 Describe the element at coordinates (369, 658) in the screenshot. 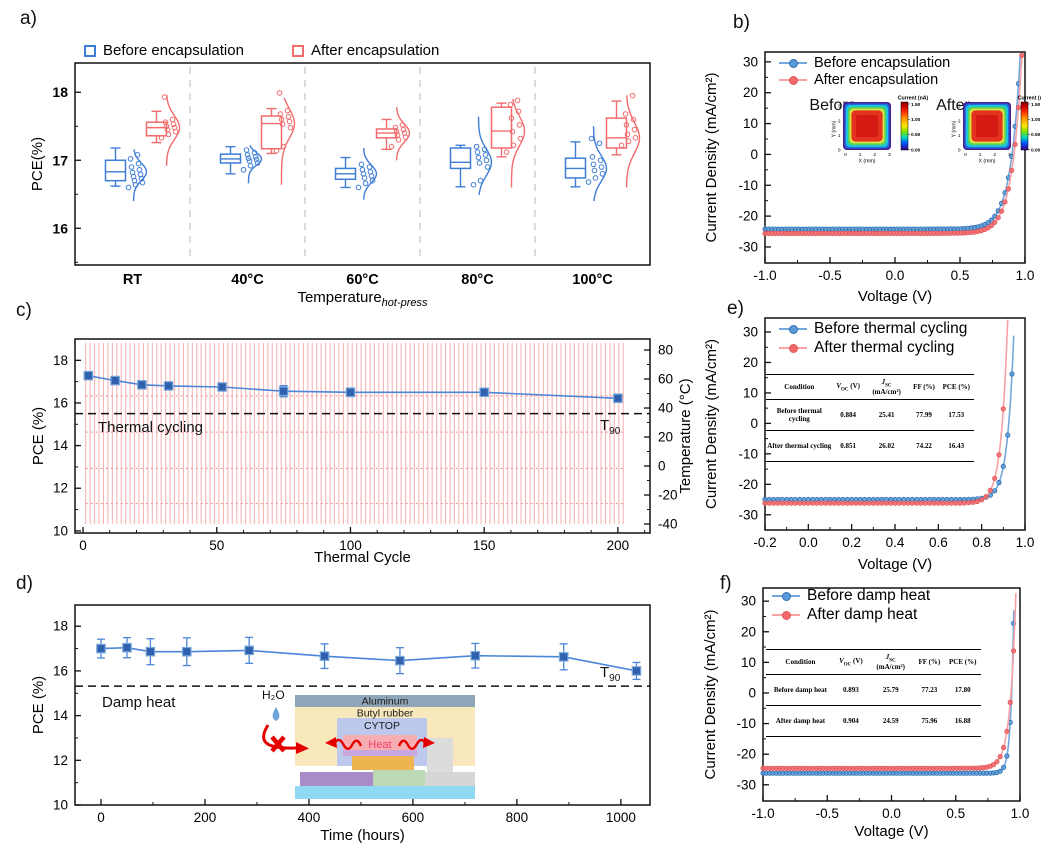

I see `pce-series` at that location.